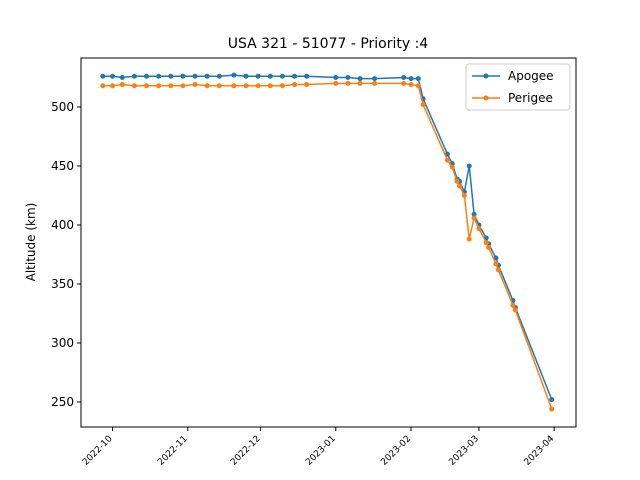  I want to click on y-tick-label: 250, so click(62, 402).